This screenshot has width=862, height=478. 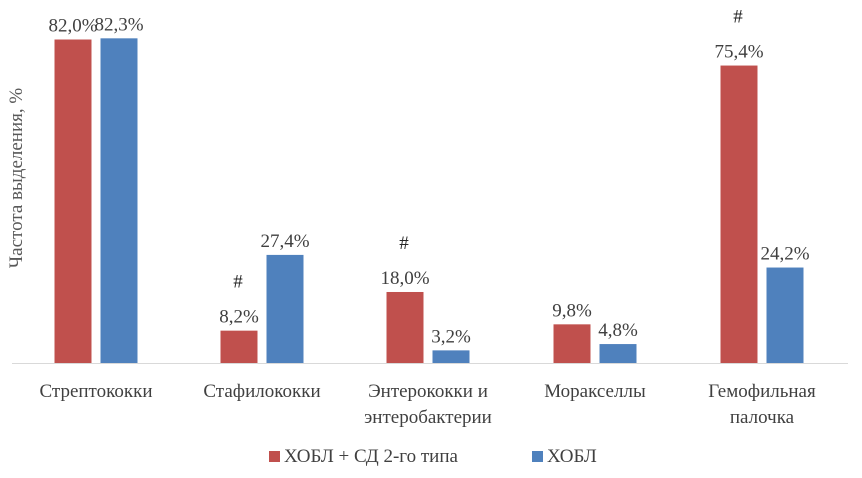 What do you see at coordinates (261, 391) in the screenshot?
I see `category-label: Стафилококки` at bounding box center [261, 391].